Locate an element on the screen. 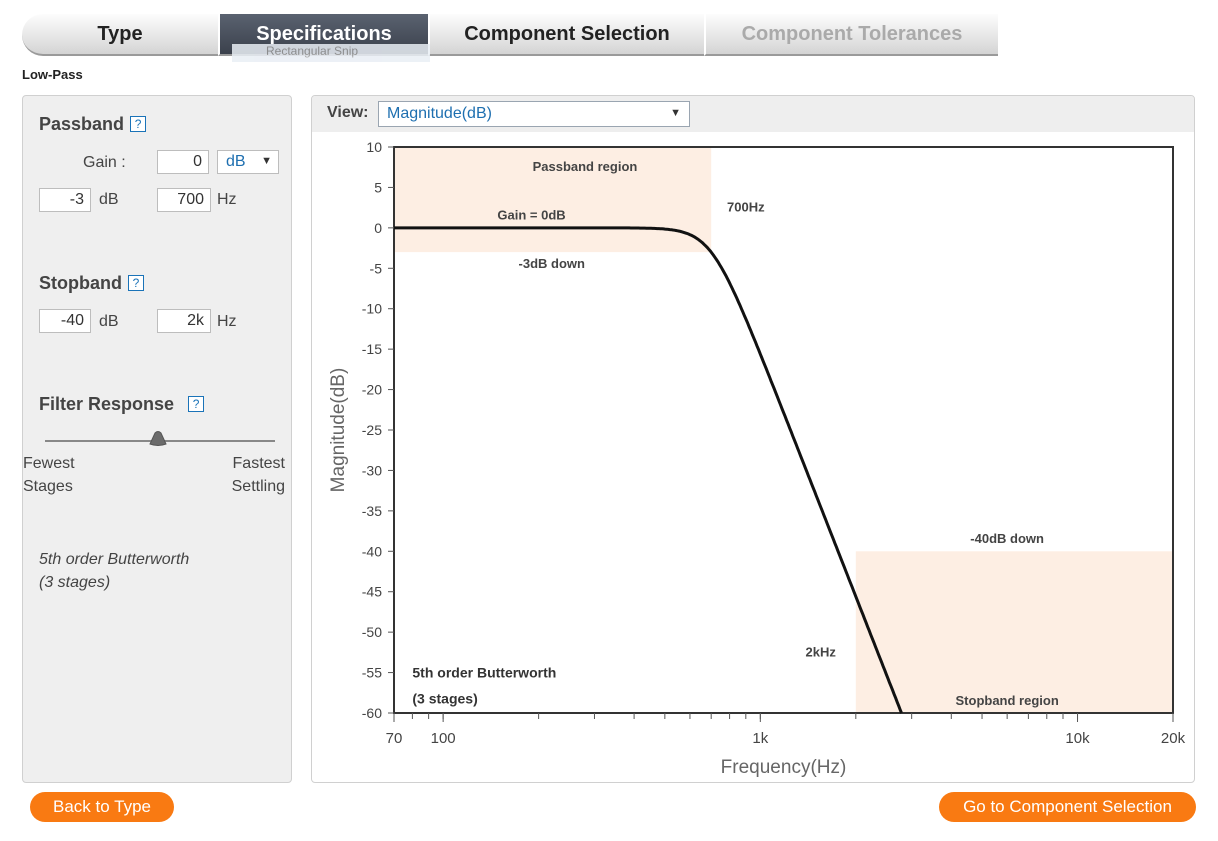 The image size is (1218, 841). y-tick-label: -20 is located at coordinates (372, 390).